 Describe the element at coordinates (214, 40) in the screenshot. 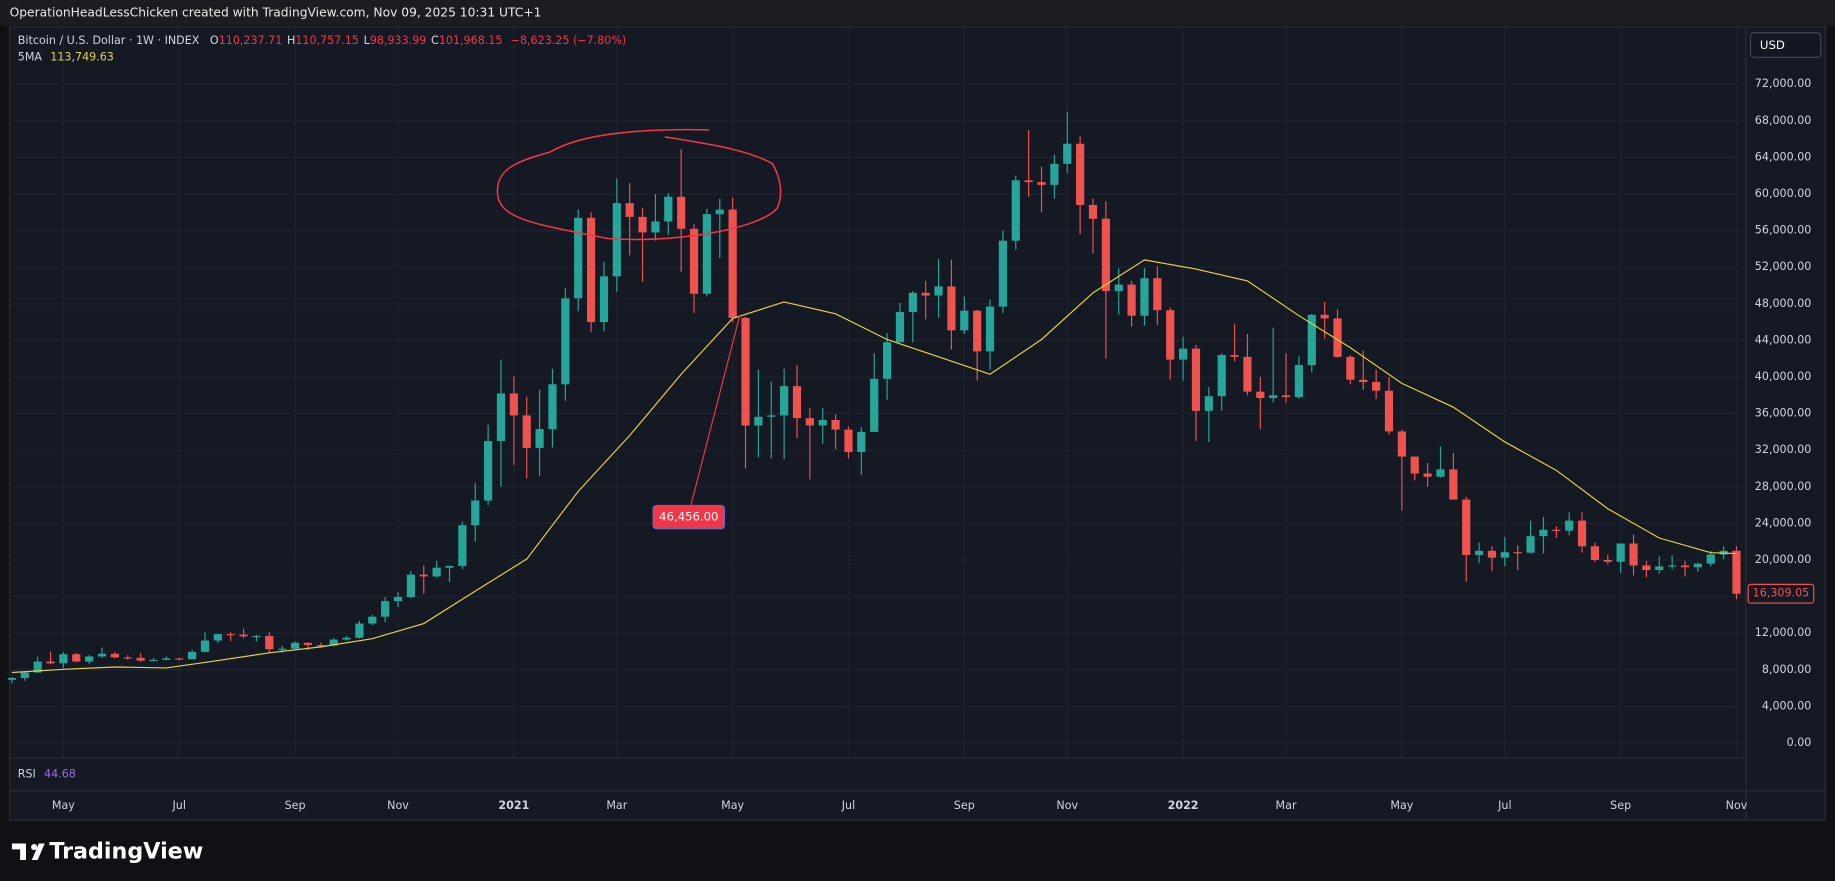

I see `legend-key: O` at that location.